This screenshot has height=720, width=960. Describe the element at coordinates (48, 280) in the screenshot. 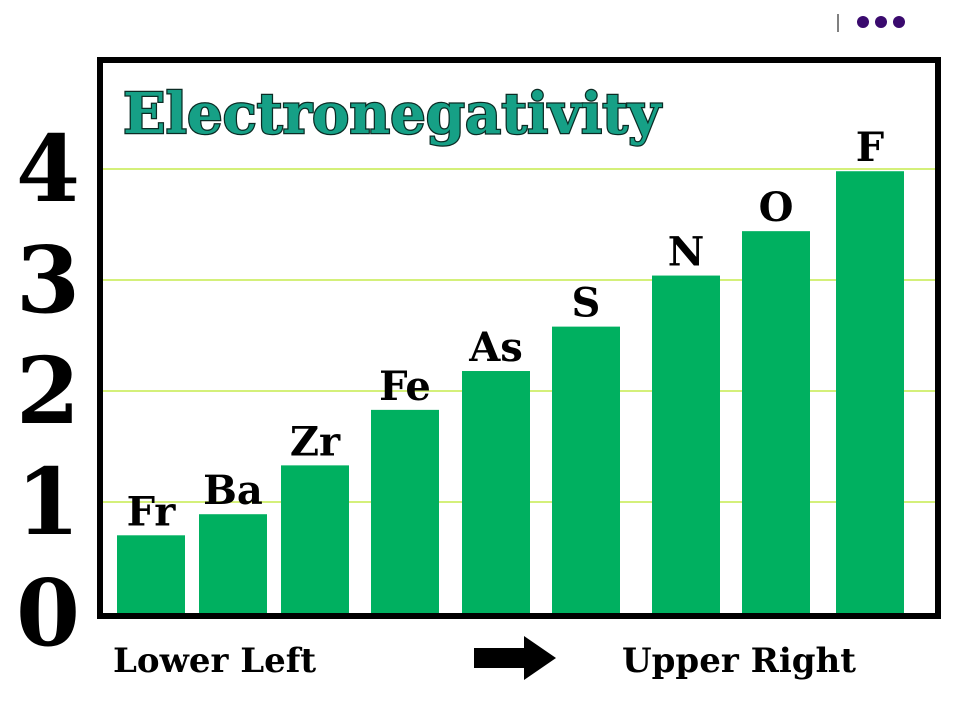

I see `y-tick-label-3: 3` at that location.